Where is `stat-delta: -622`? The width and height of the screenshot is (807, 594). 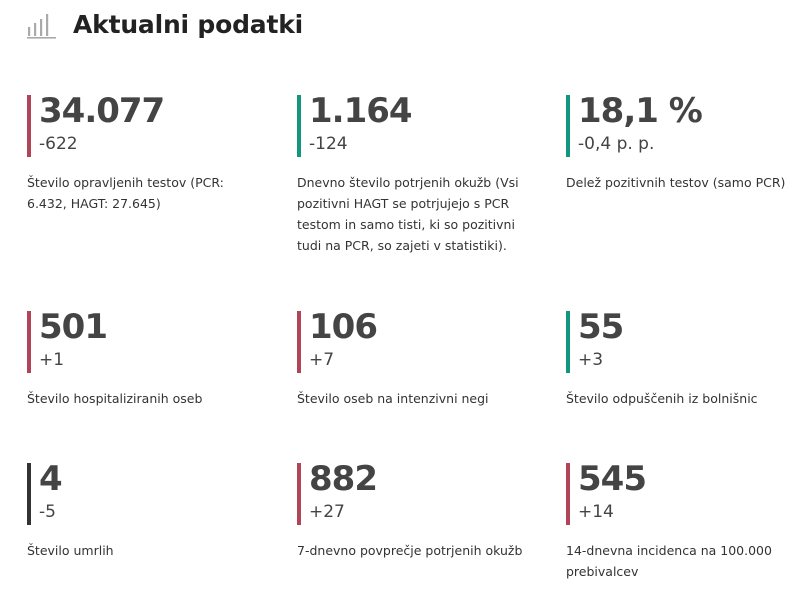
stat-delta: -622 is located at coordinates (58, 144).